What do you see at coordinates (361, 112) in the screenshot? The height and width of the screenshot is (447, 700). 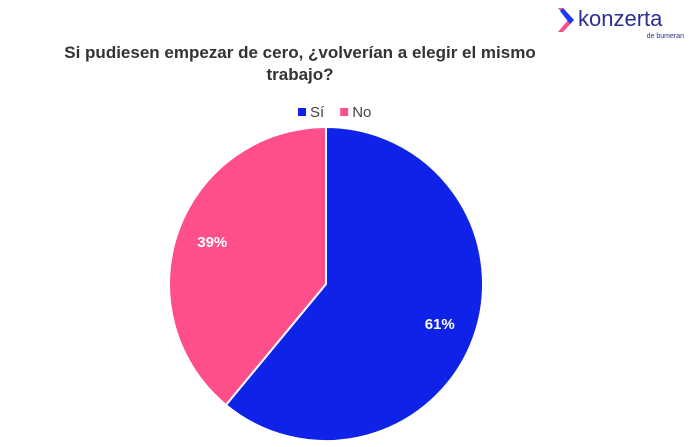 I see `legend-label: No` at bounding box center [361, 112].